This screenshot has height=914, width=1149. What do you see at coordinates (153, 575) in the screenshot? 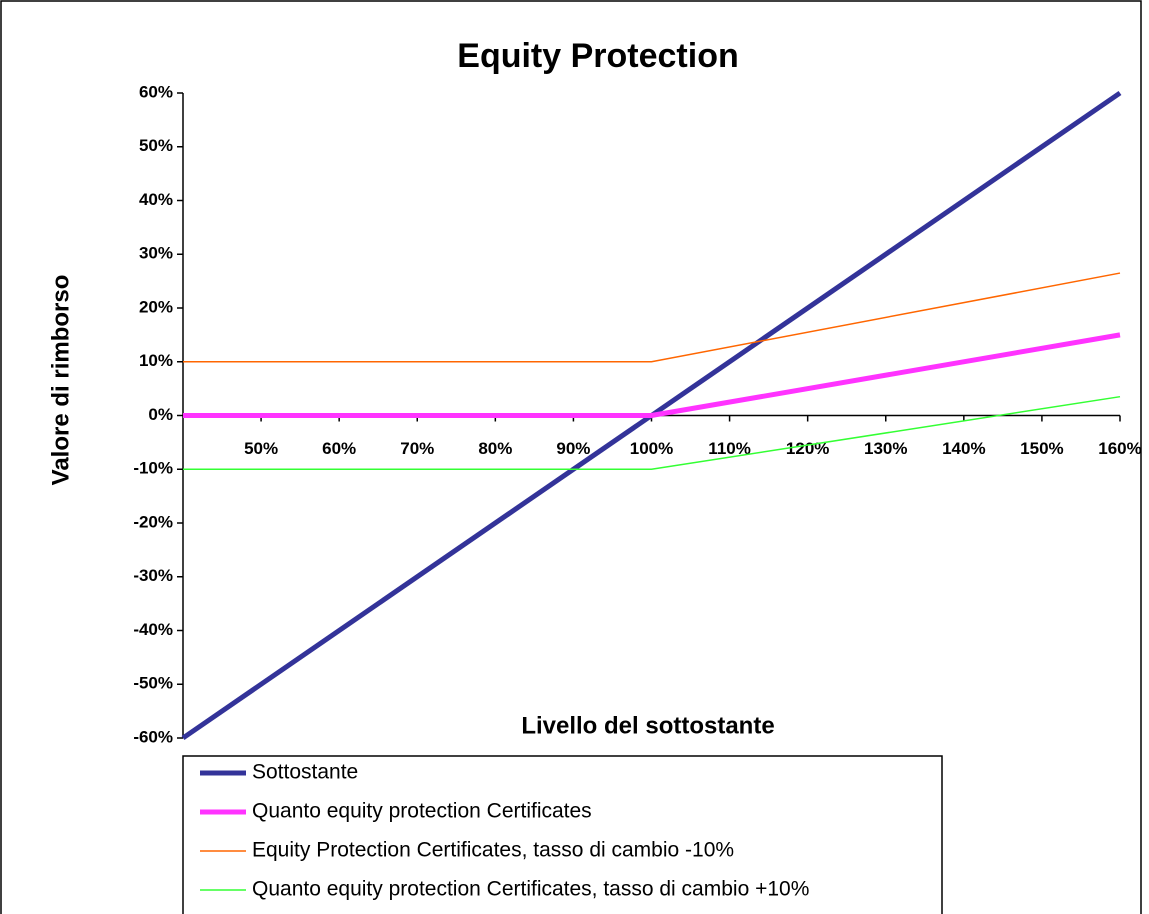
I see `y-tick-label: -30%` at bounding box center [153, 575].